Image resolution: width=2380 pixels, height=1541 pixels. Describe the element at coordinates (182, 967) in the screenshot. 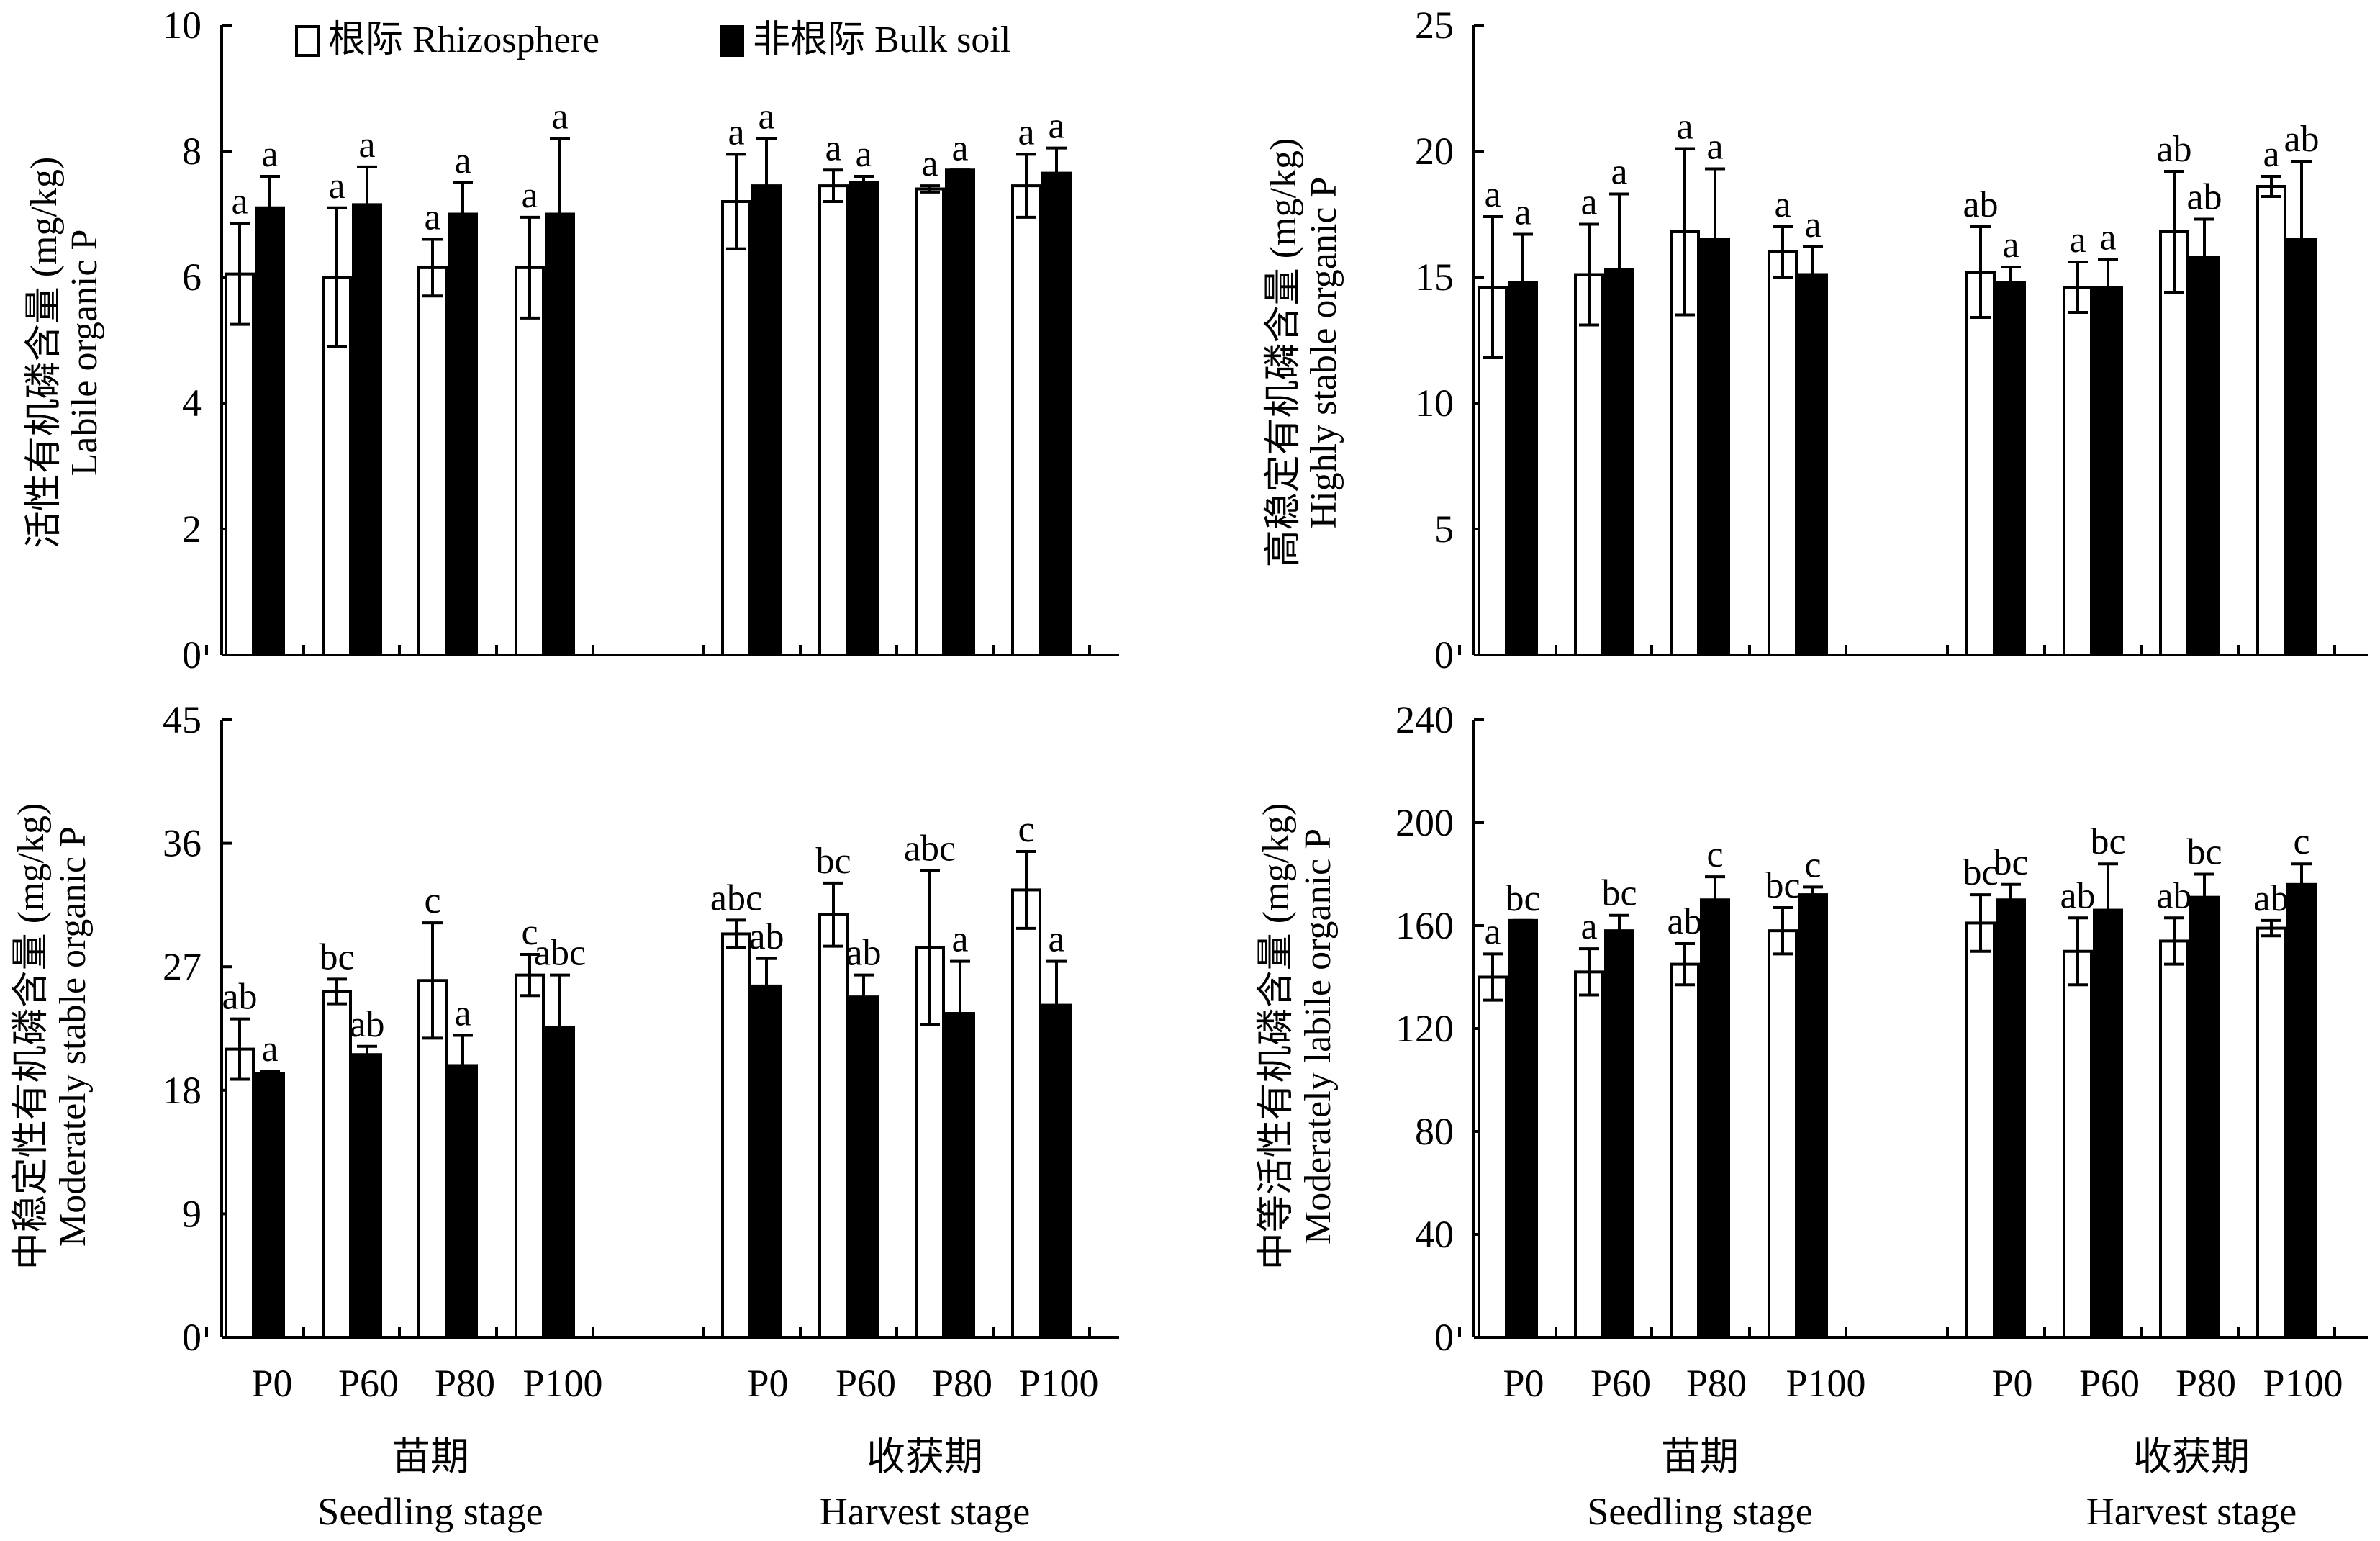

I see `y-tick-label: 27` at that location.